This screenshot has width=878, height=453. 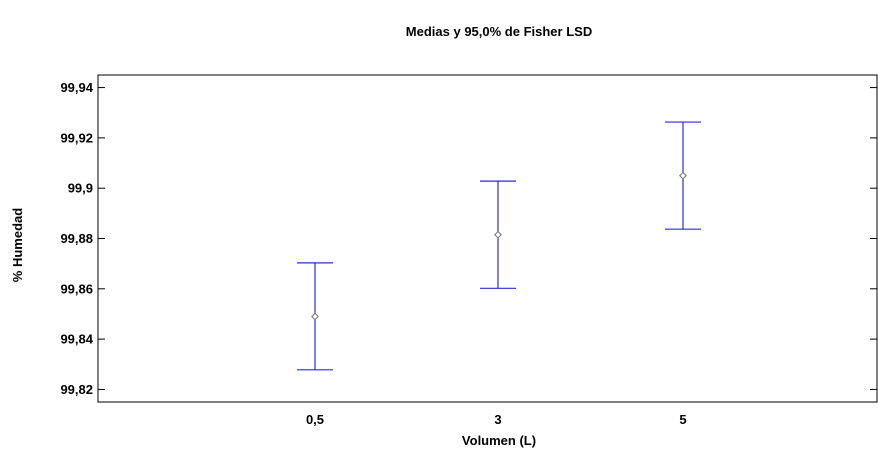 I want to click on x-axis-label: Volumen (L), so click(x=499, y=440).